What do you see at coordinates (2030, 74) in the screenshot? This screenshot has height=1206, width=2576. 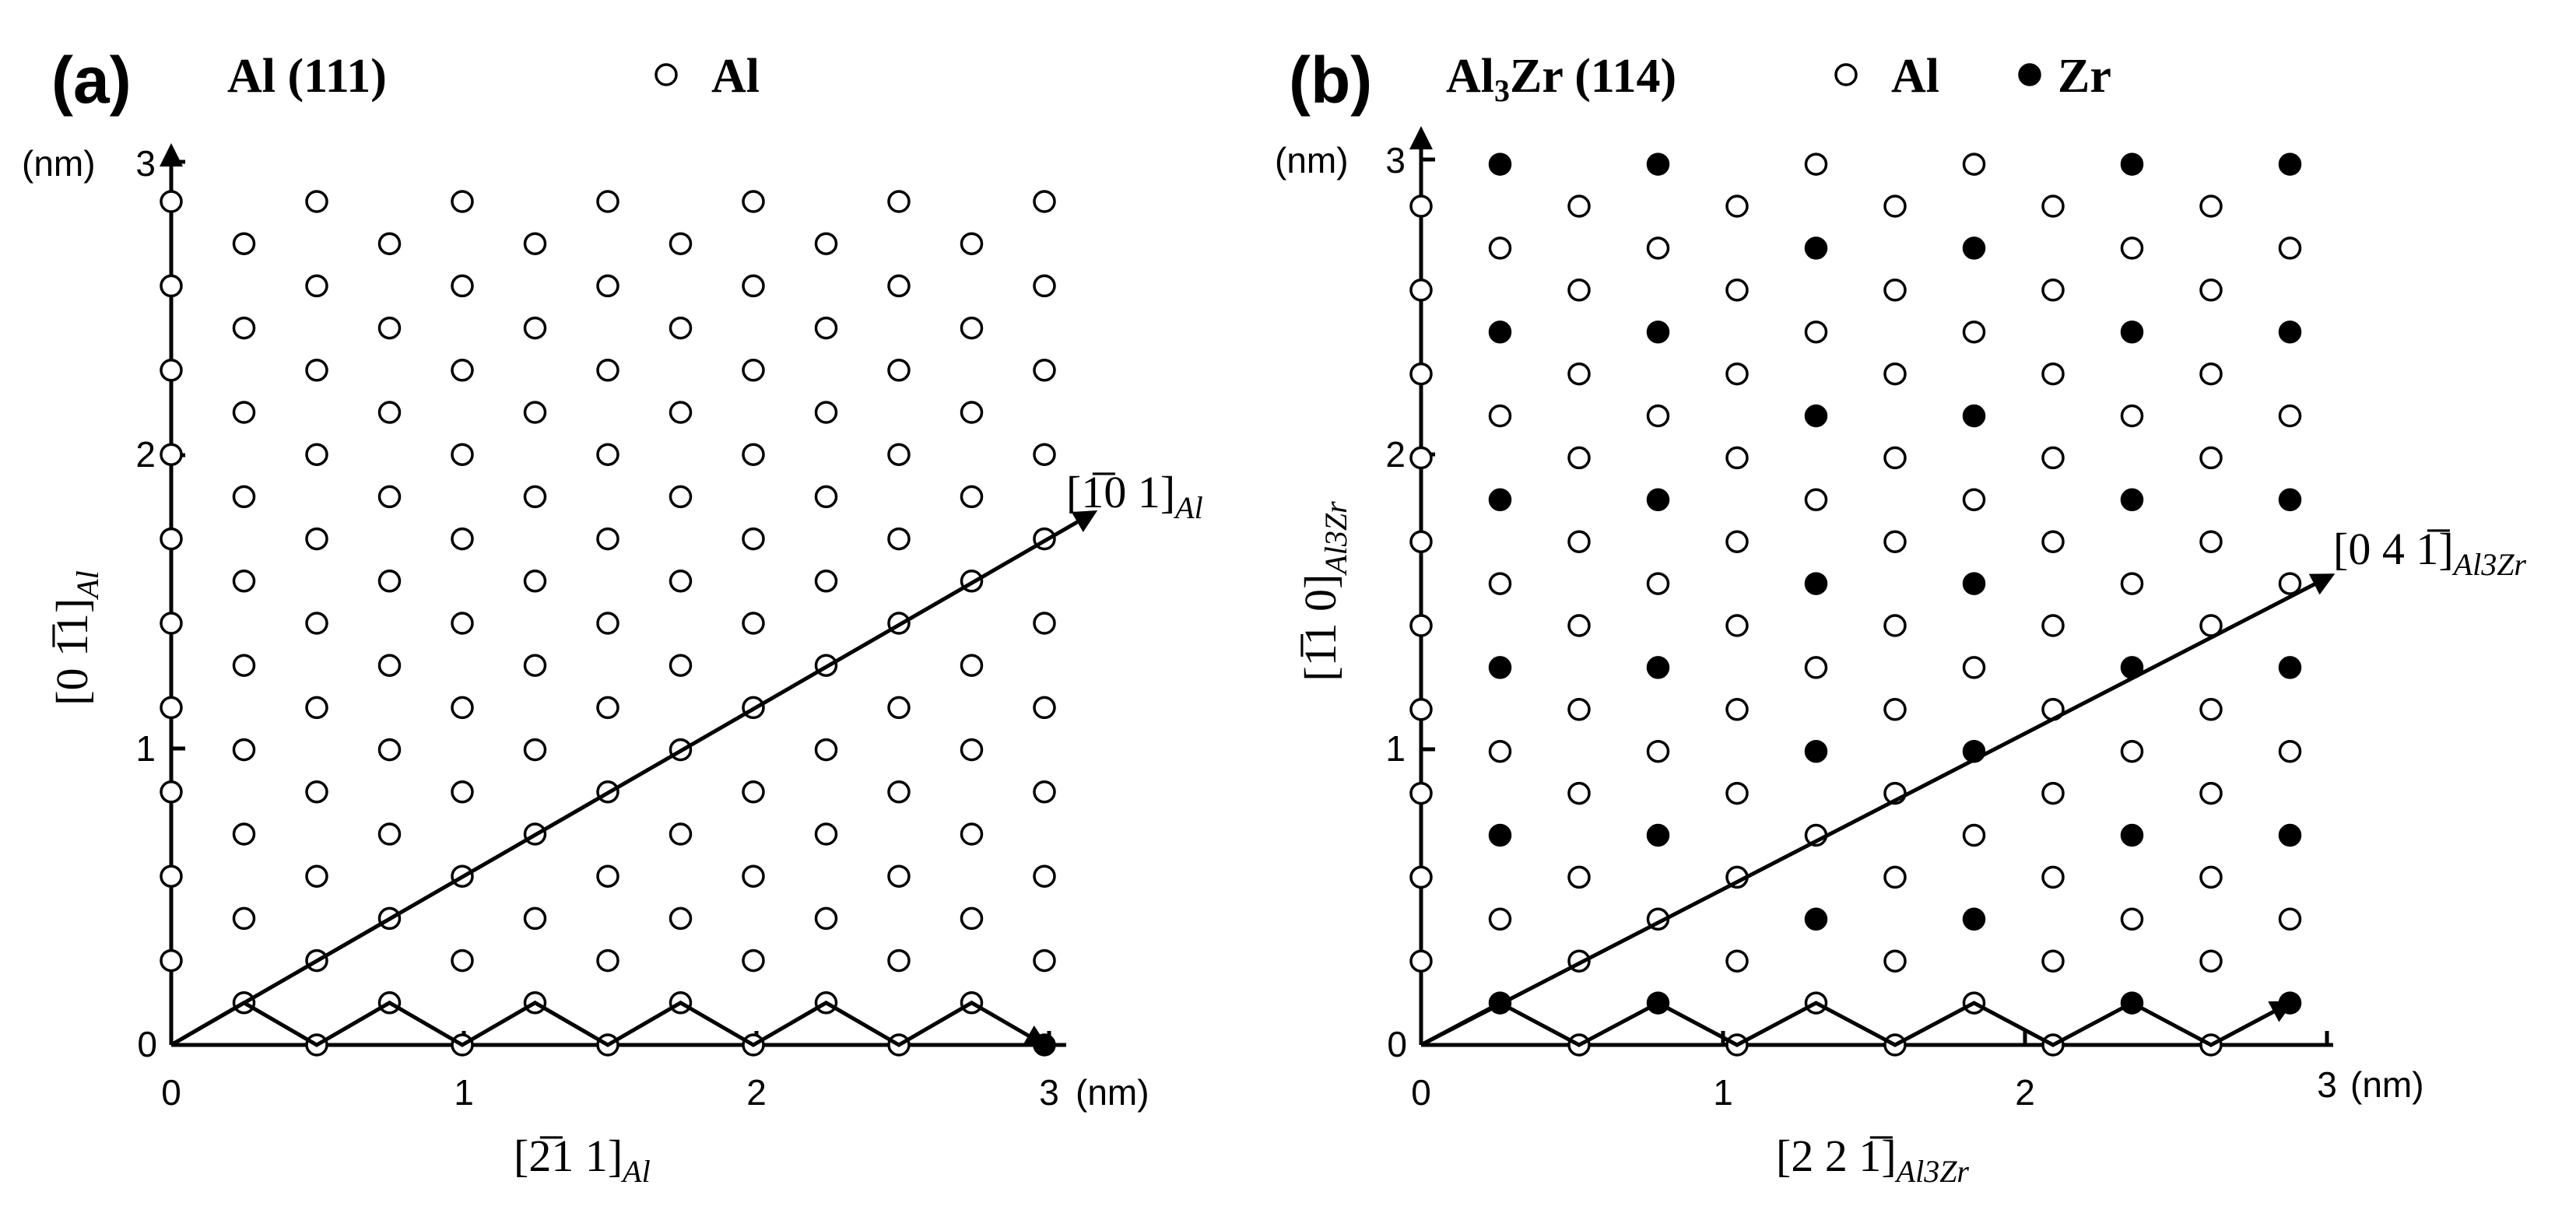 I see `legend-zr-marker-b` at bounding box center [2030, 74].